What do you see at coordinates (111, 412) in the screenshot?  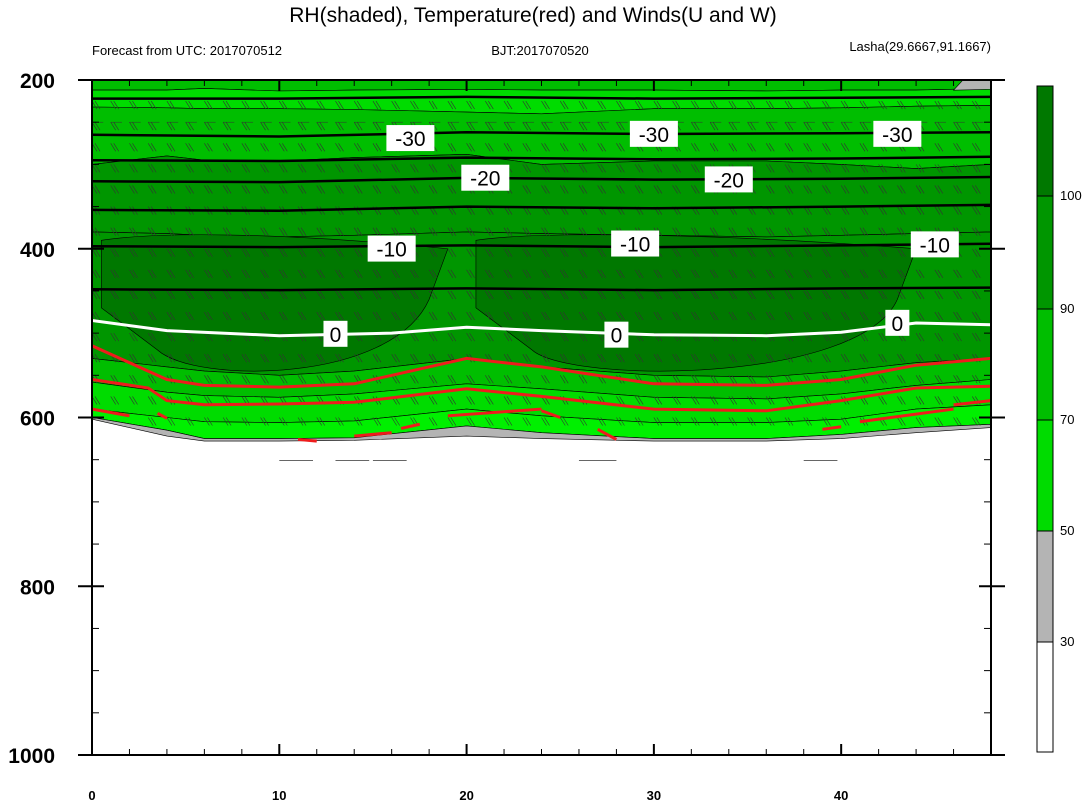 I see `isotherm-red-segment` at bounding box center [111, 412].